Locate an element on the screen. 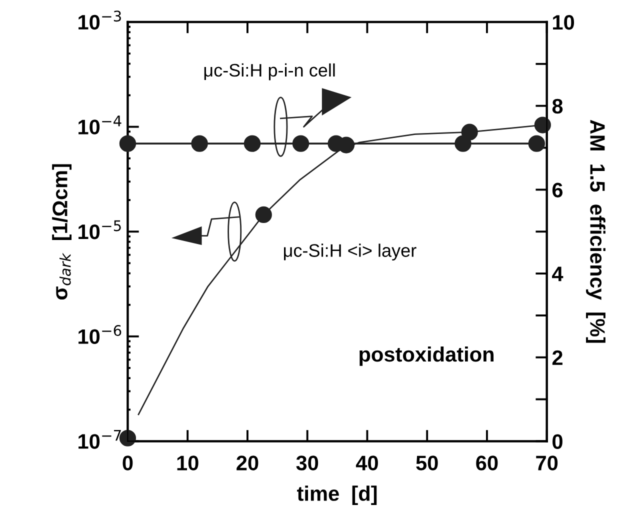 Image resolution: width=620 pixels, height=524 pixels. y-tick-label: 10$^{−5}$ is located at coordinates (99, 230).